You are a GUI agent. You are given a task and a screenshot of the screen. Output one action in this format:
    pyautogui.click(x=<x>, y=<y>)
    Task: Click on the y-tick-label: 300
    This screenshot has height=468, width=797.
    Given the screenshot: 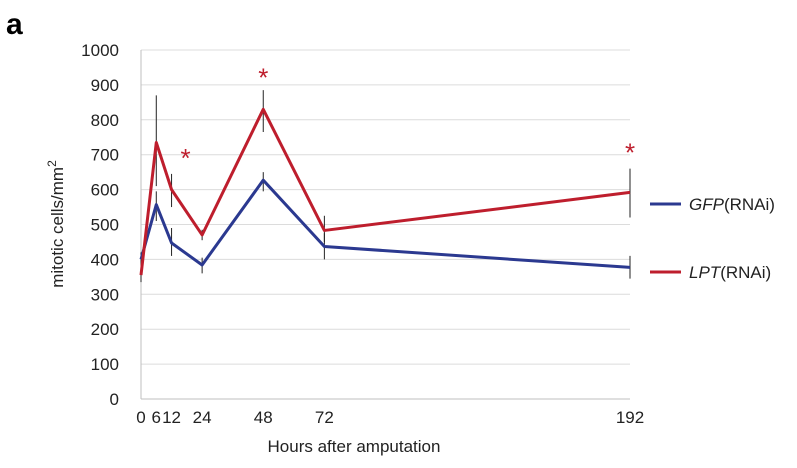 What is the action you would take?
    pyautogui.click(x=105, y=294)
    